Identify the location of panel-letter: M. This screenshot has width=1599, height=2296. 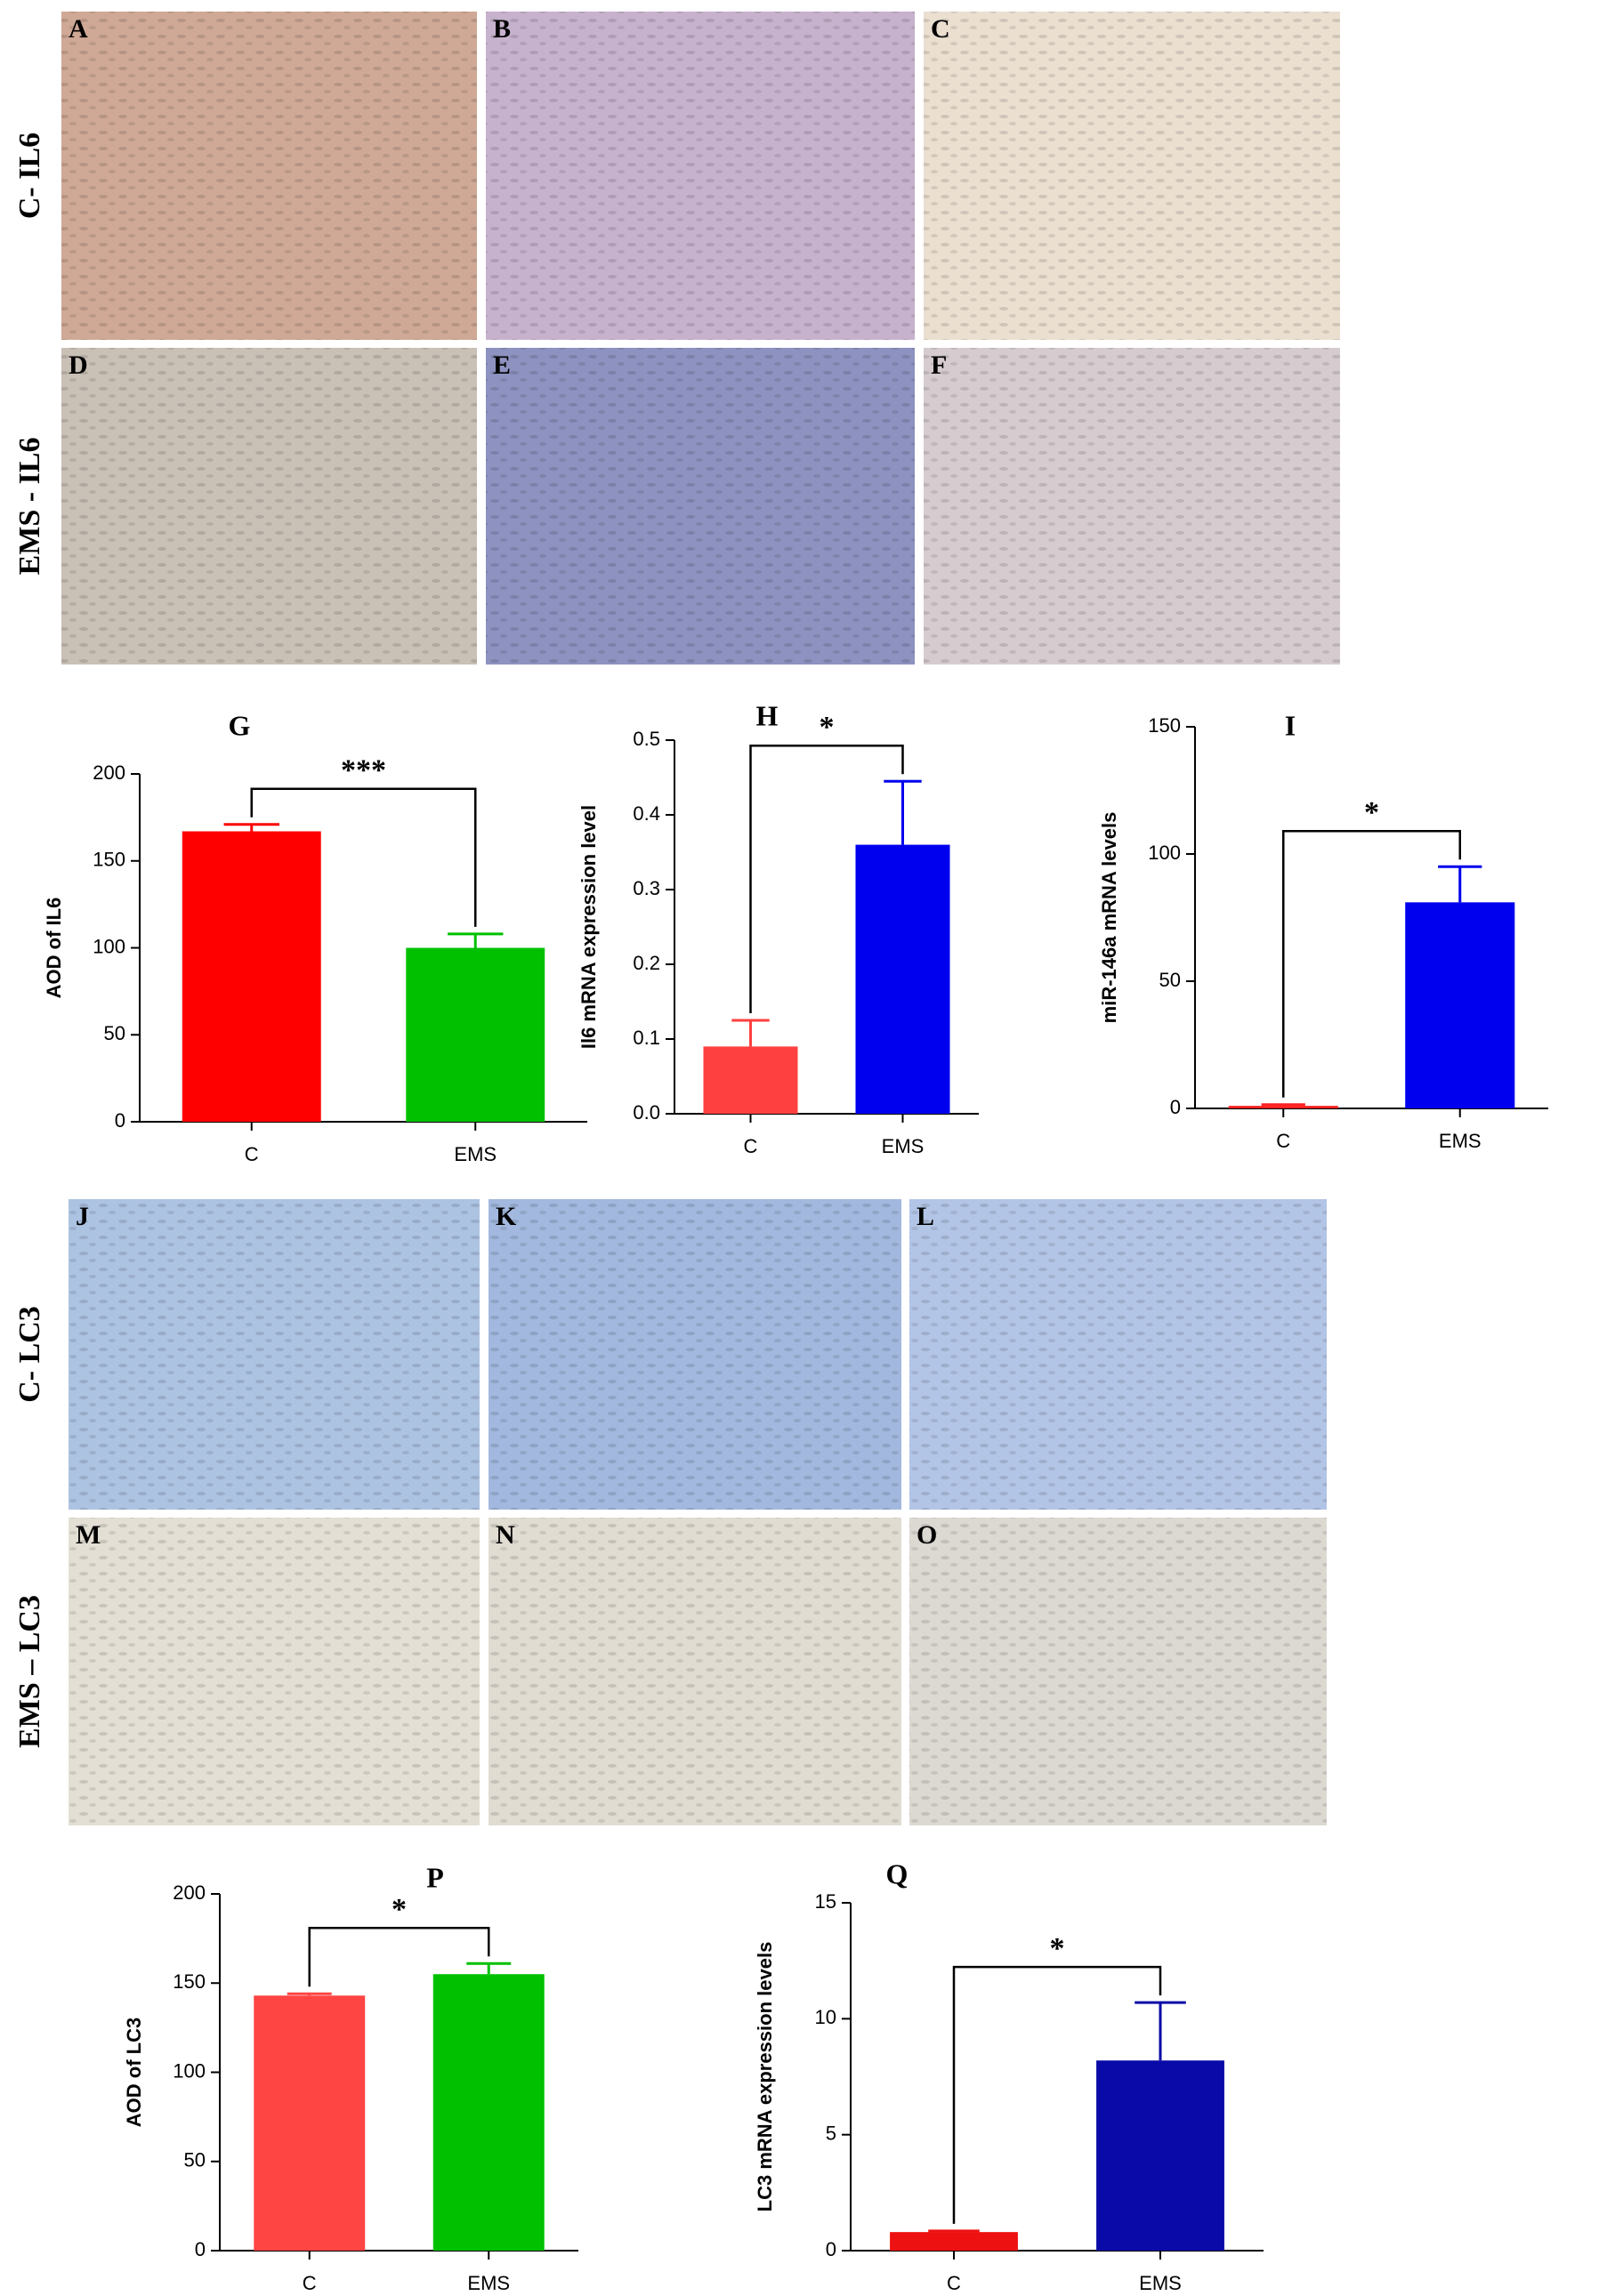
(88, 1535).